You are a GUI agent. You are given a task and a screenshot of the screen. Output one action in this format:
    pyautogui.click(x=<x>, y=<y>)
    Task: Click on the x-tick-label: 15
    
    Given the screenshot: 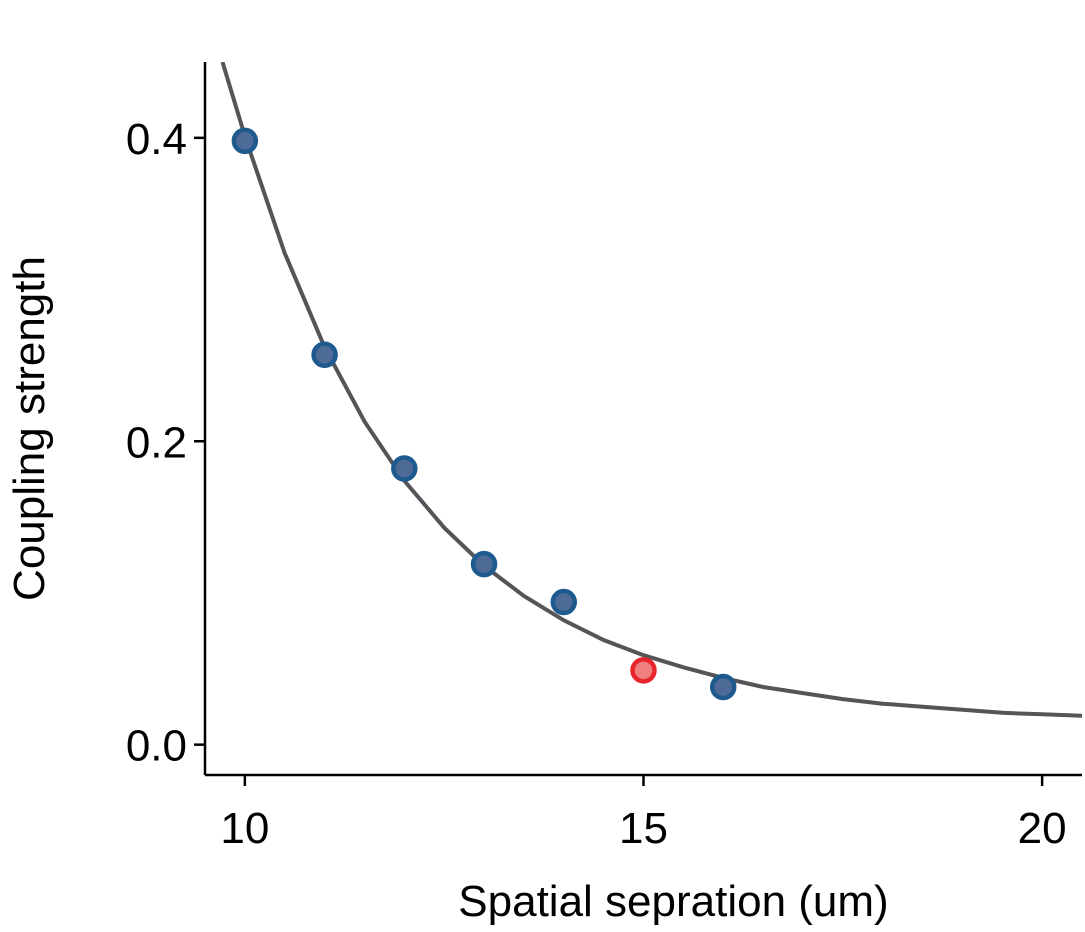 What is the action you would take?
    pyautogui.click(x=643, y=828)
    